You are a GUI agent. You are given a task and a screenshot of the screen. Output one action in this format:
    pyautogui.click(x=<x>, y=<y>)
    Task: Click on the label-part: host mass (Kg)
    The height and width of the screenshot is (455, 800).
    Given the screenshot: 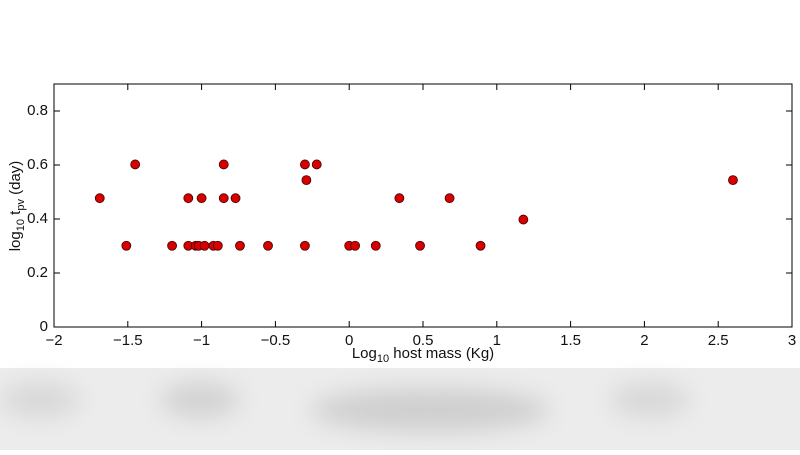 What is the action you would take?
    pyautogui.click(x=441, y=353)
    